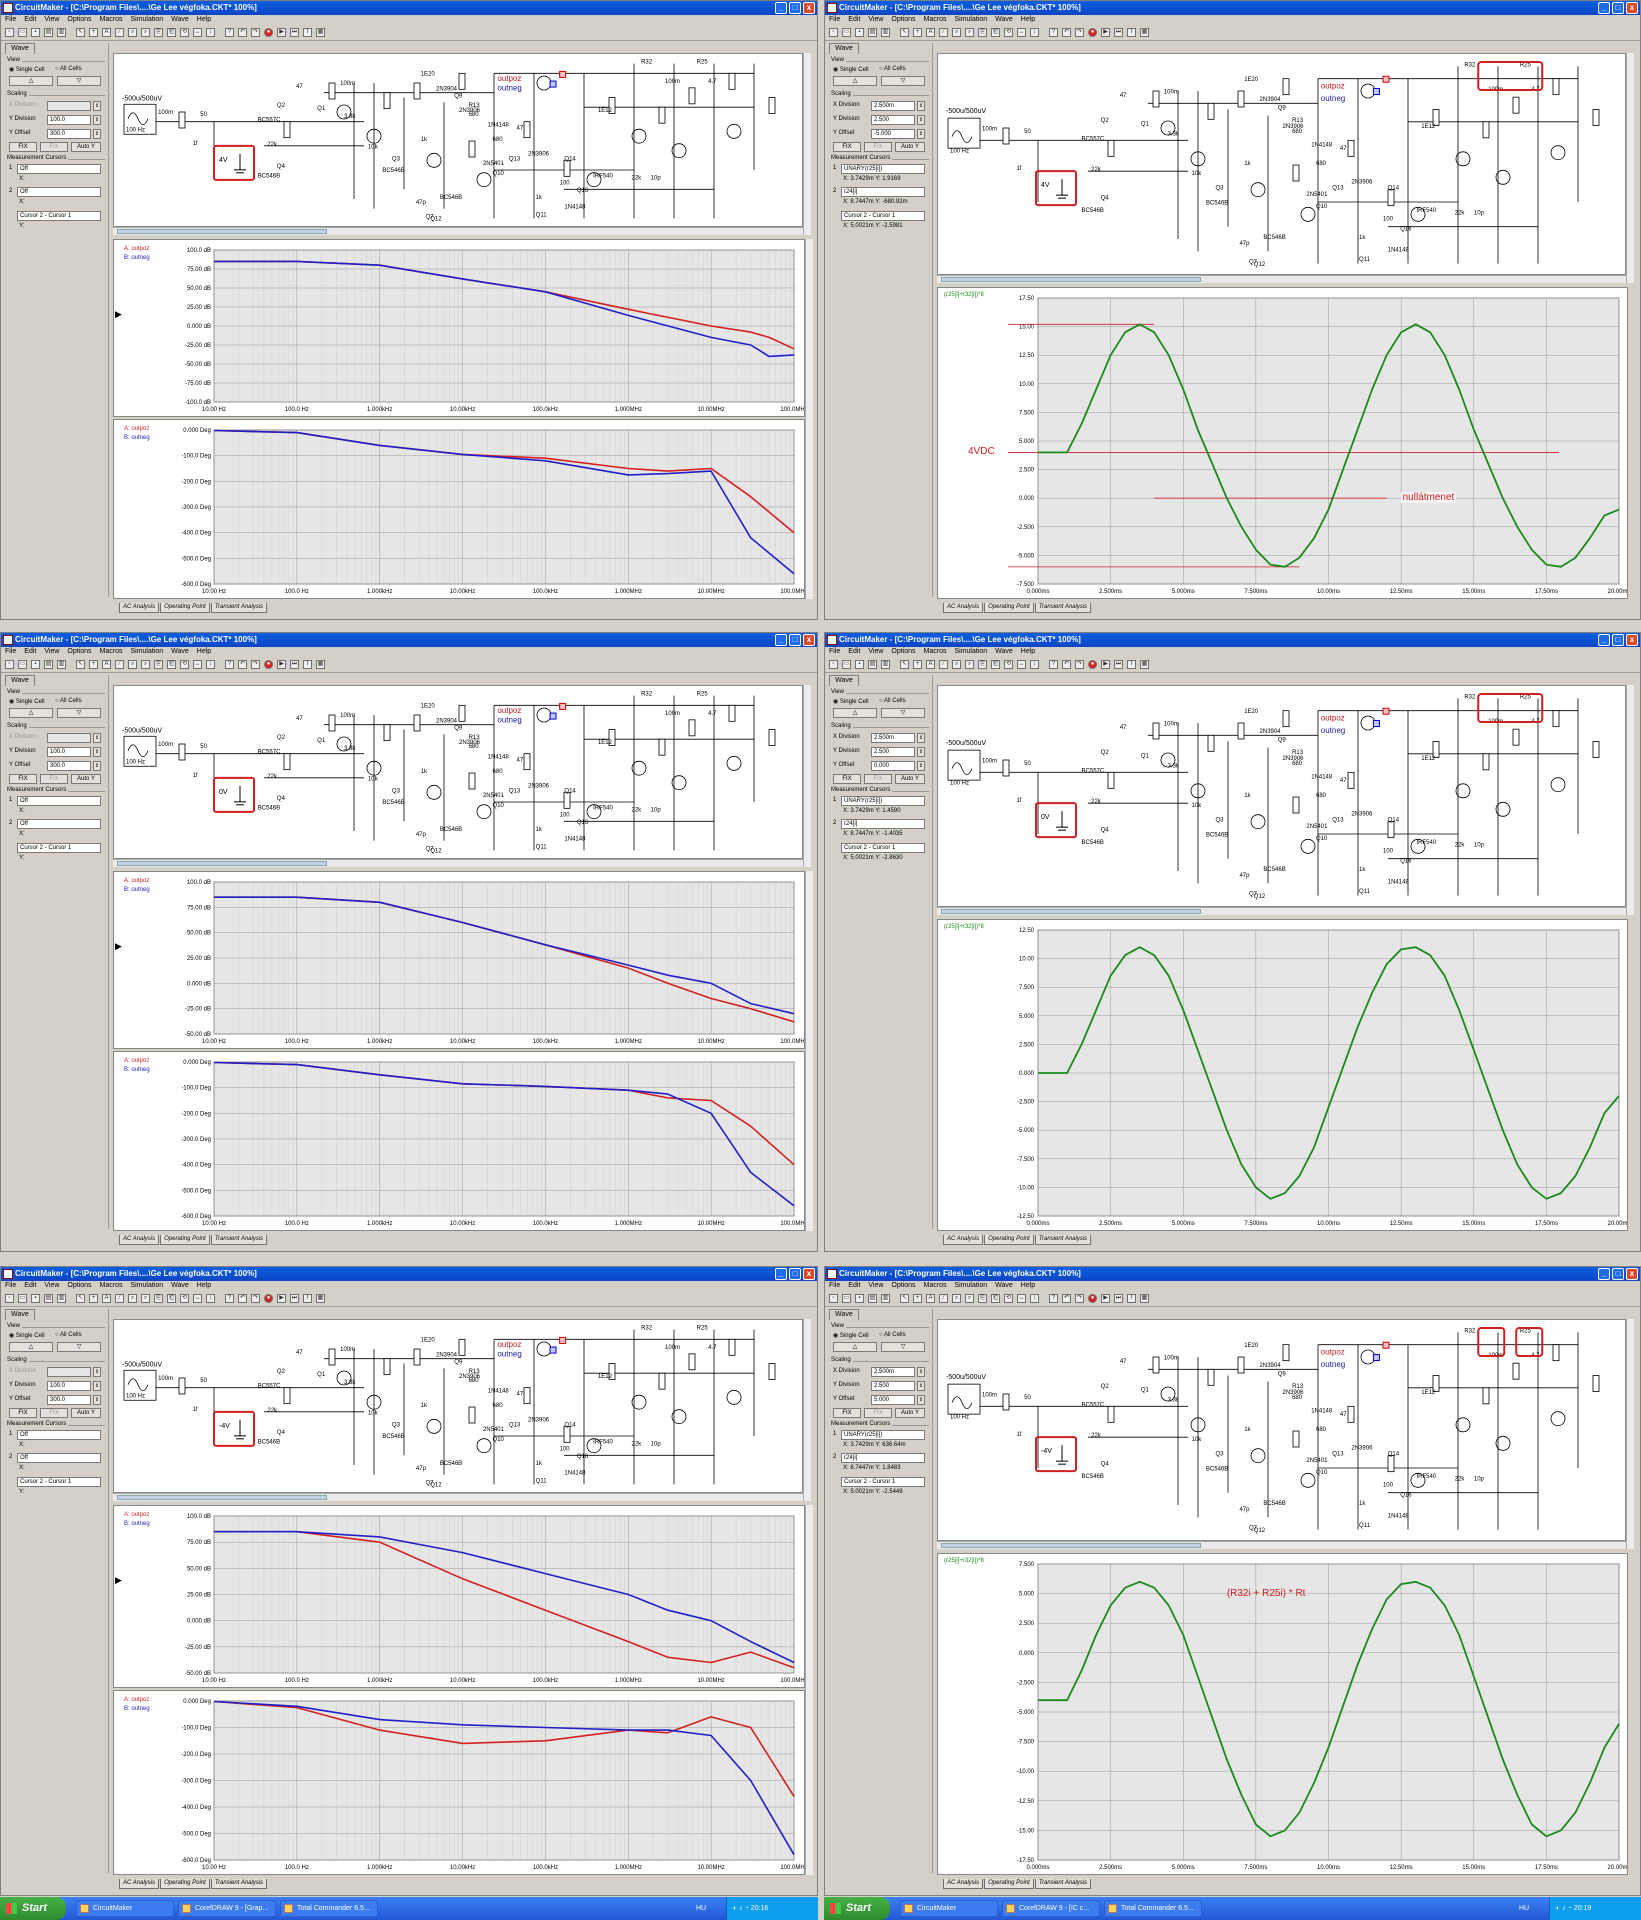 This screenshot has height=1920, width=1641. What do you see at coordinates (281, 32) in the screenshot?
I see `run-icon: ▶` at bounding box center [281, 32].